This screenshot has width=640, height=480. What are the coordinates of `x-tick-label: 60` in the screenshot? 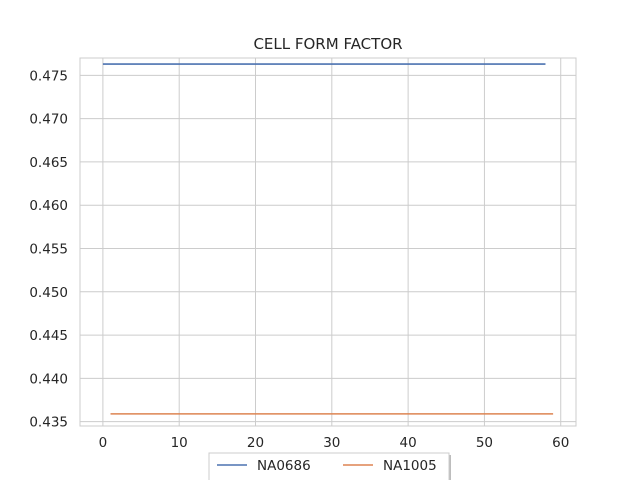 It's located at (560, 443).